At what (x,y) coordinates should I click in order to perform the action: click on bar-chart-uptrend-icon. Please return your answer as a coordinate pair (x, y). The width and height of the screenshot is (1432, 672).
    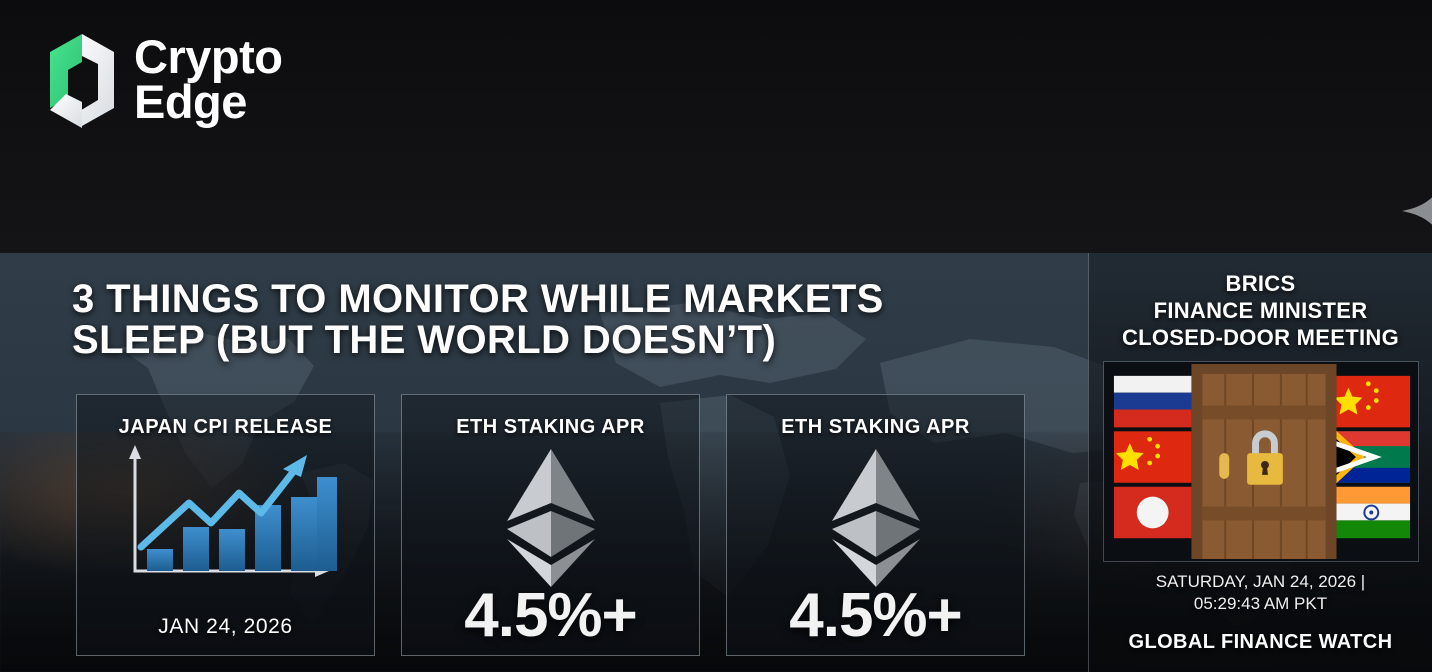
    Looking at the image, I should click on (232, 511).